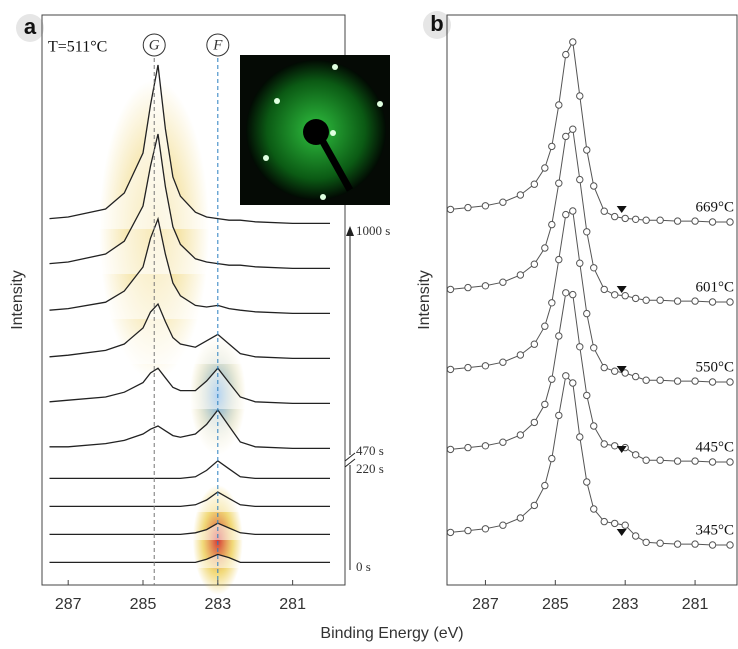  What do you see at coordinates (555, 604) in the screenshot?
I see `x-tick-label: 285` at bounding box center [555, 604].